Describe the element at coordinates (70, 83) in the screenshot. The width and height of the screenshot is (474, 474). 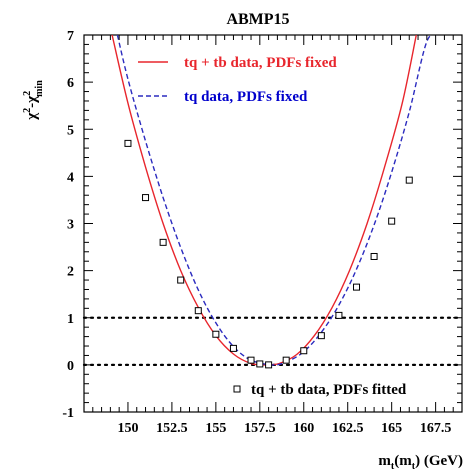
I see `y-tick-label: 6` at that location.